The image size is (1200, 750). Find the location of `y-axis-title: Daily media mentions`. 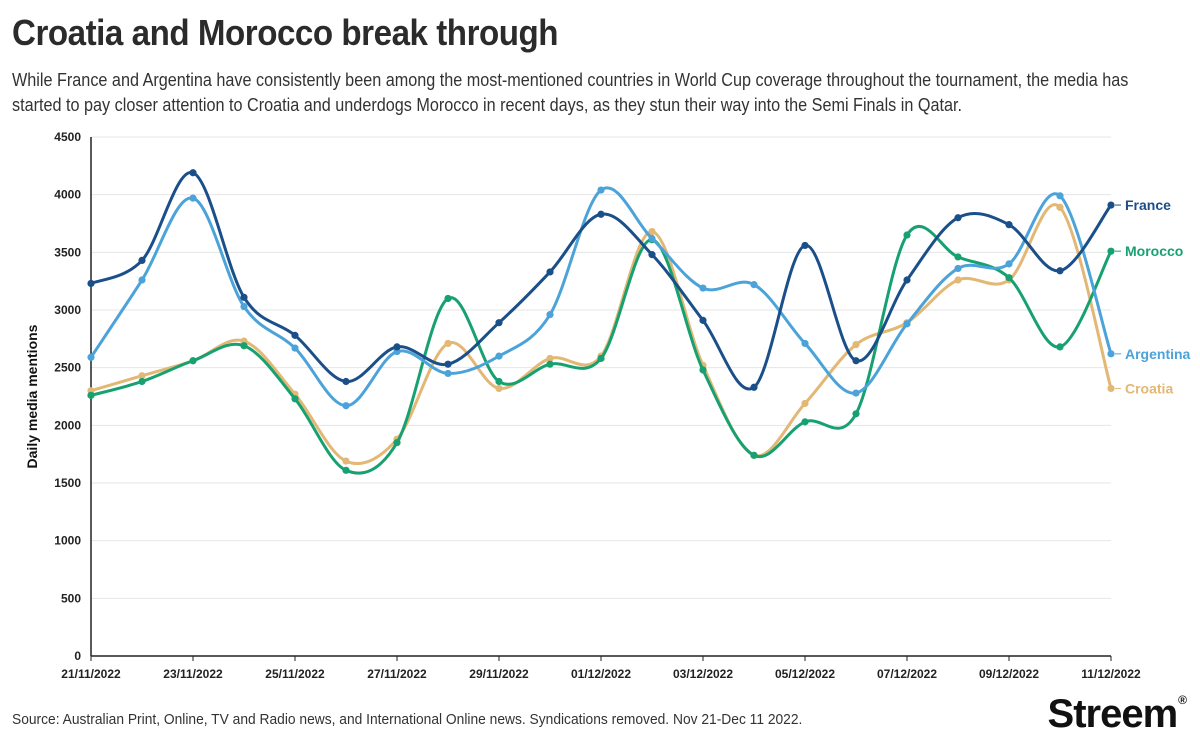

y-axis-title: Daily media mentions is located at coordinates (32, 396).